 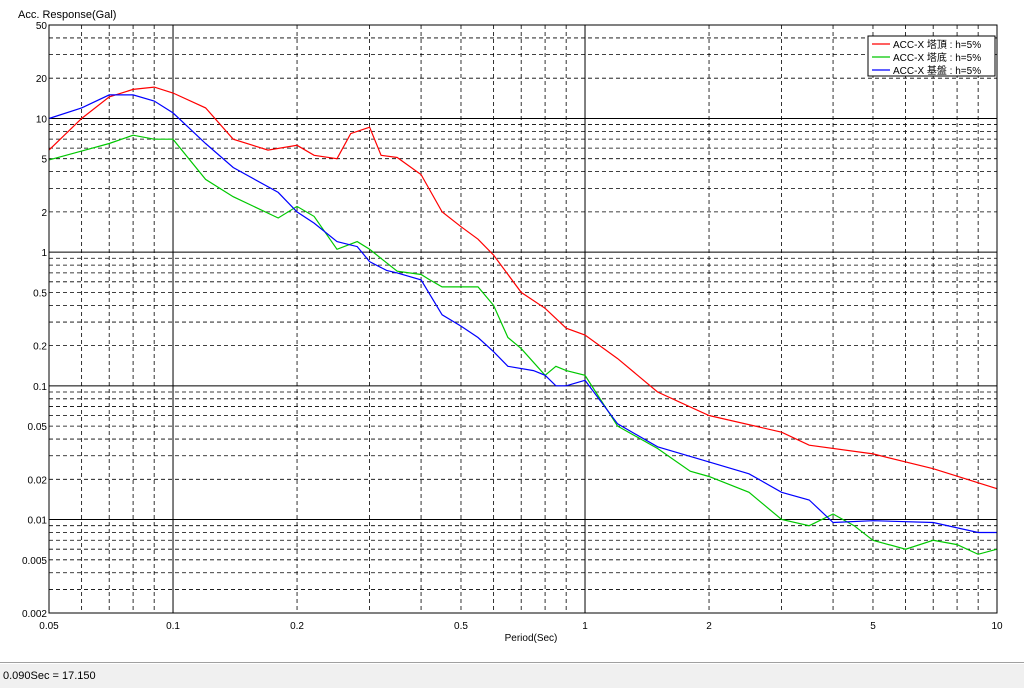 What do you see at coordinates (34, 614) in the screenshot?
I see `y-tick-label: 0.002` at bounding box center [34, 614].